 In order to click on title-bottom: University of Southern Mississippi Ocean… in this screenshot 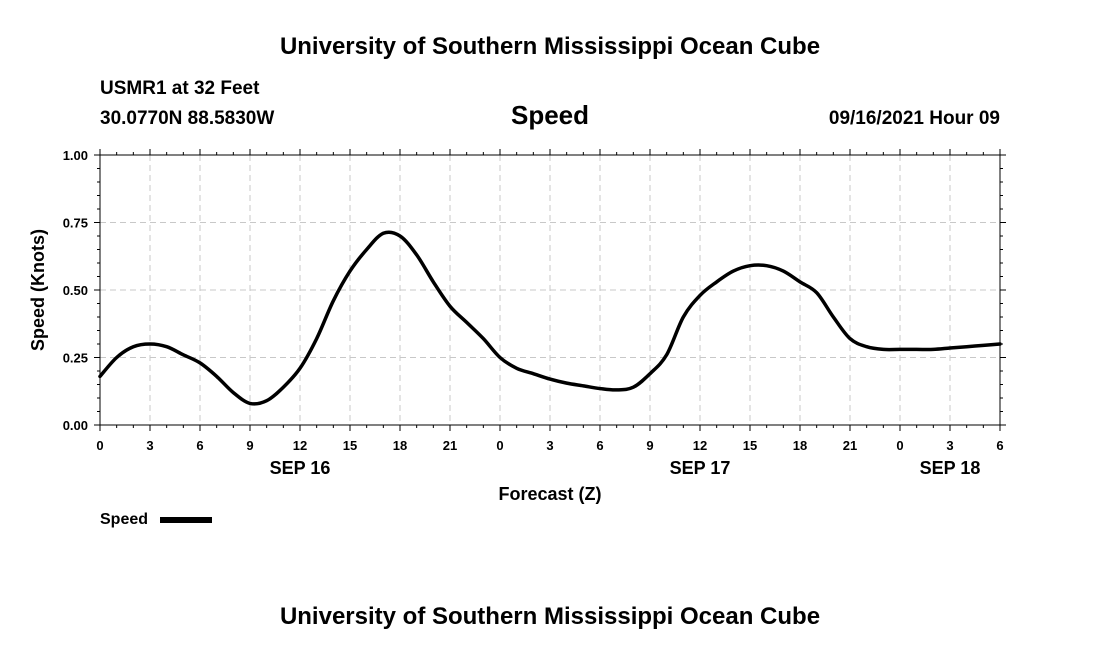, I will do `click(550, 616)`.